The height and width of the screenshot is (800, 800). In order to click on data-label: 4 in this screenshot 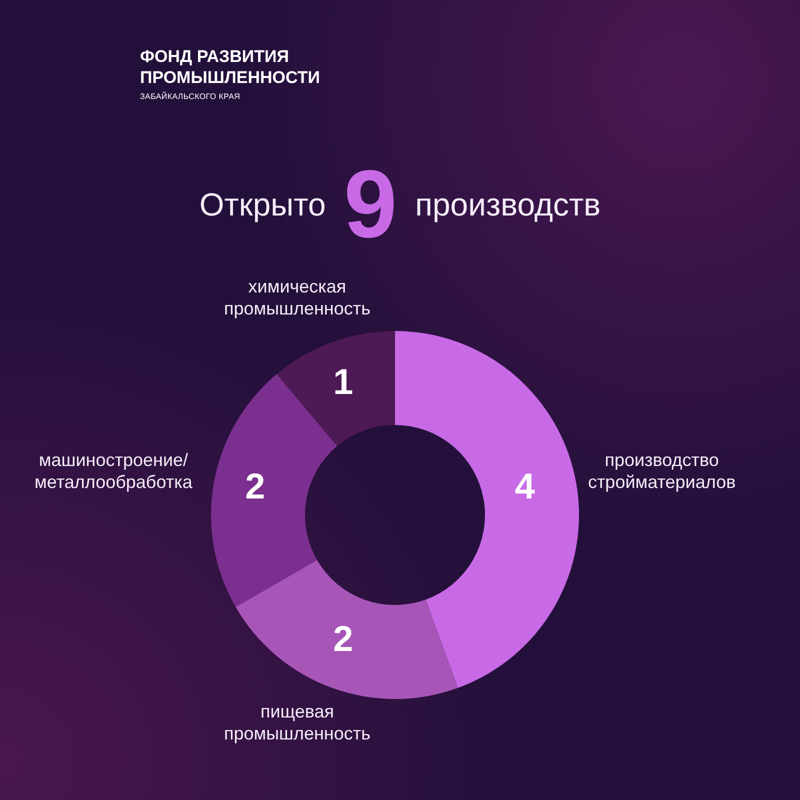, I will do `click(524, 486)`.